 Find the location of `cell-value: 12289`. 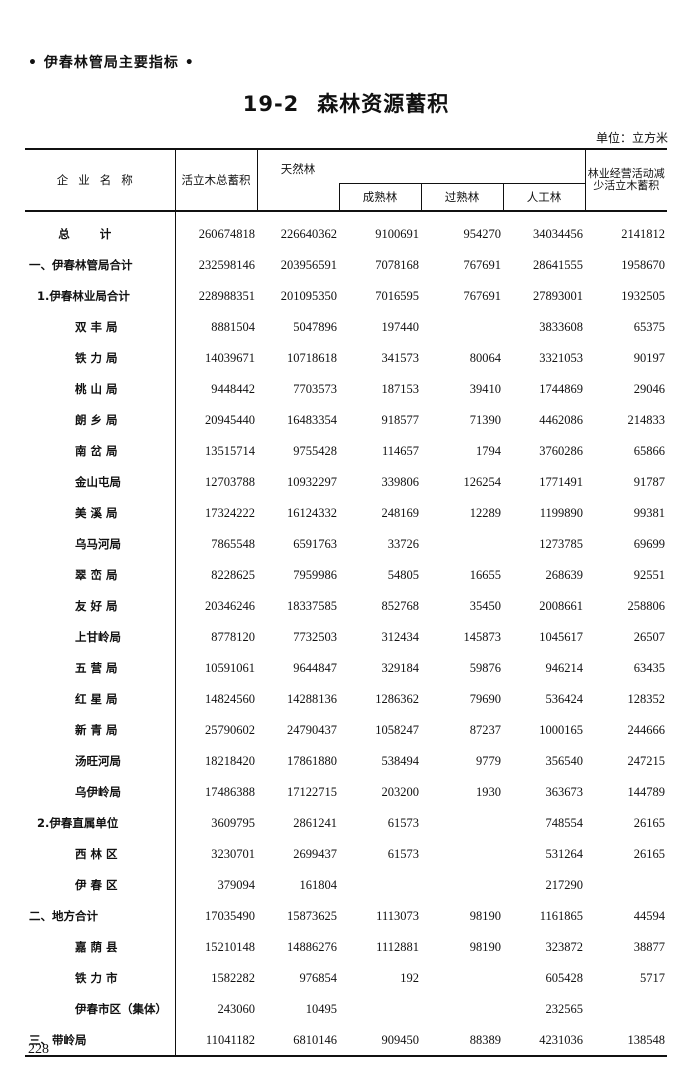

cell-value: 12289 is located at coordinates (485, 512).